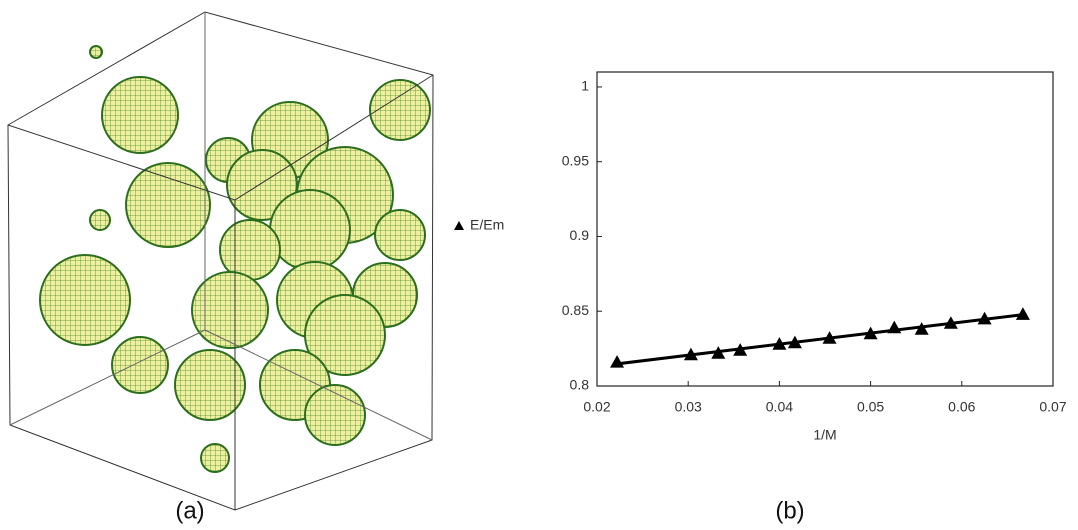  I want to click on y-tick-label: 0.95, so click(575, 160).